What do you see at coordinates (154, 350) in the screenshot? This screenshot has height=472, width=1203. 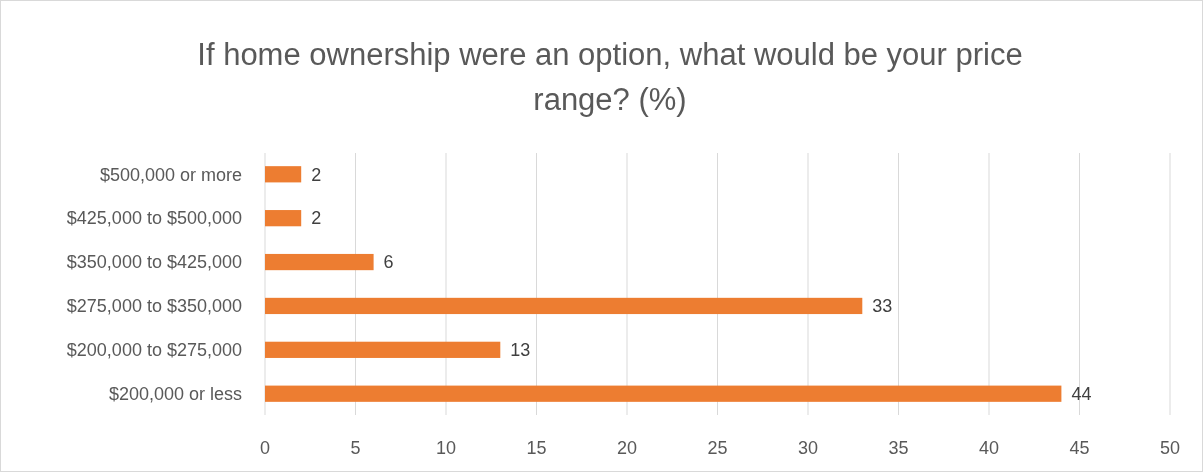 I see `y-tick-label: $200,000 to $275,000` at bounding box center [154, 350].